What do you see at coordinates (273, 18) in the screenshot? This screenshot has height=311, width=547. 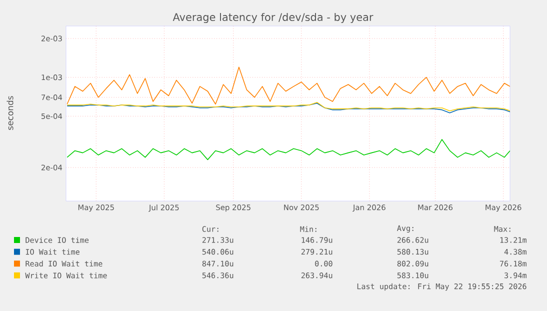 I see `chart-title: Average latency for /dev/sda - by year` at bounding box center [273, 18].